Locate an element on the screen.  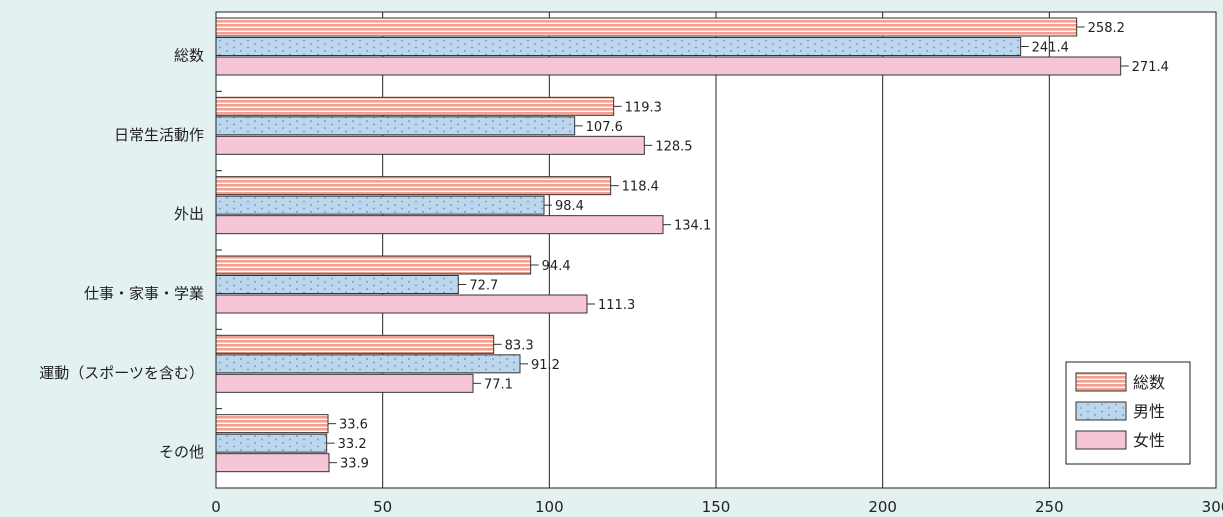
x-tick-label: 150 is located at coordinates (716, 507).